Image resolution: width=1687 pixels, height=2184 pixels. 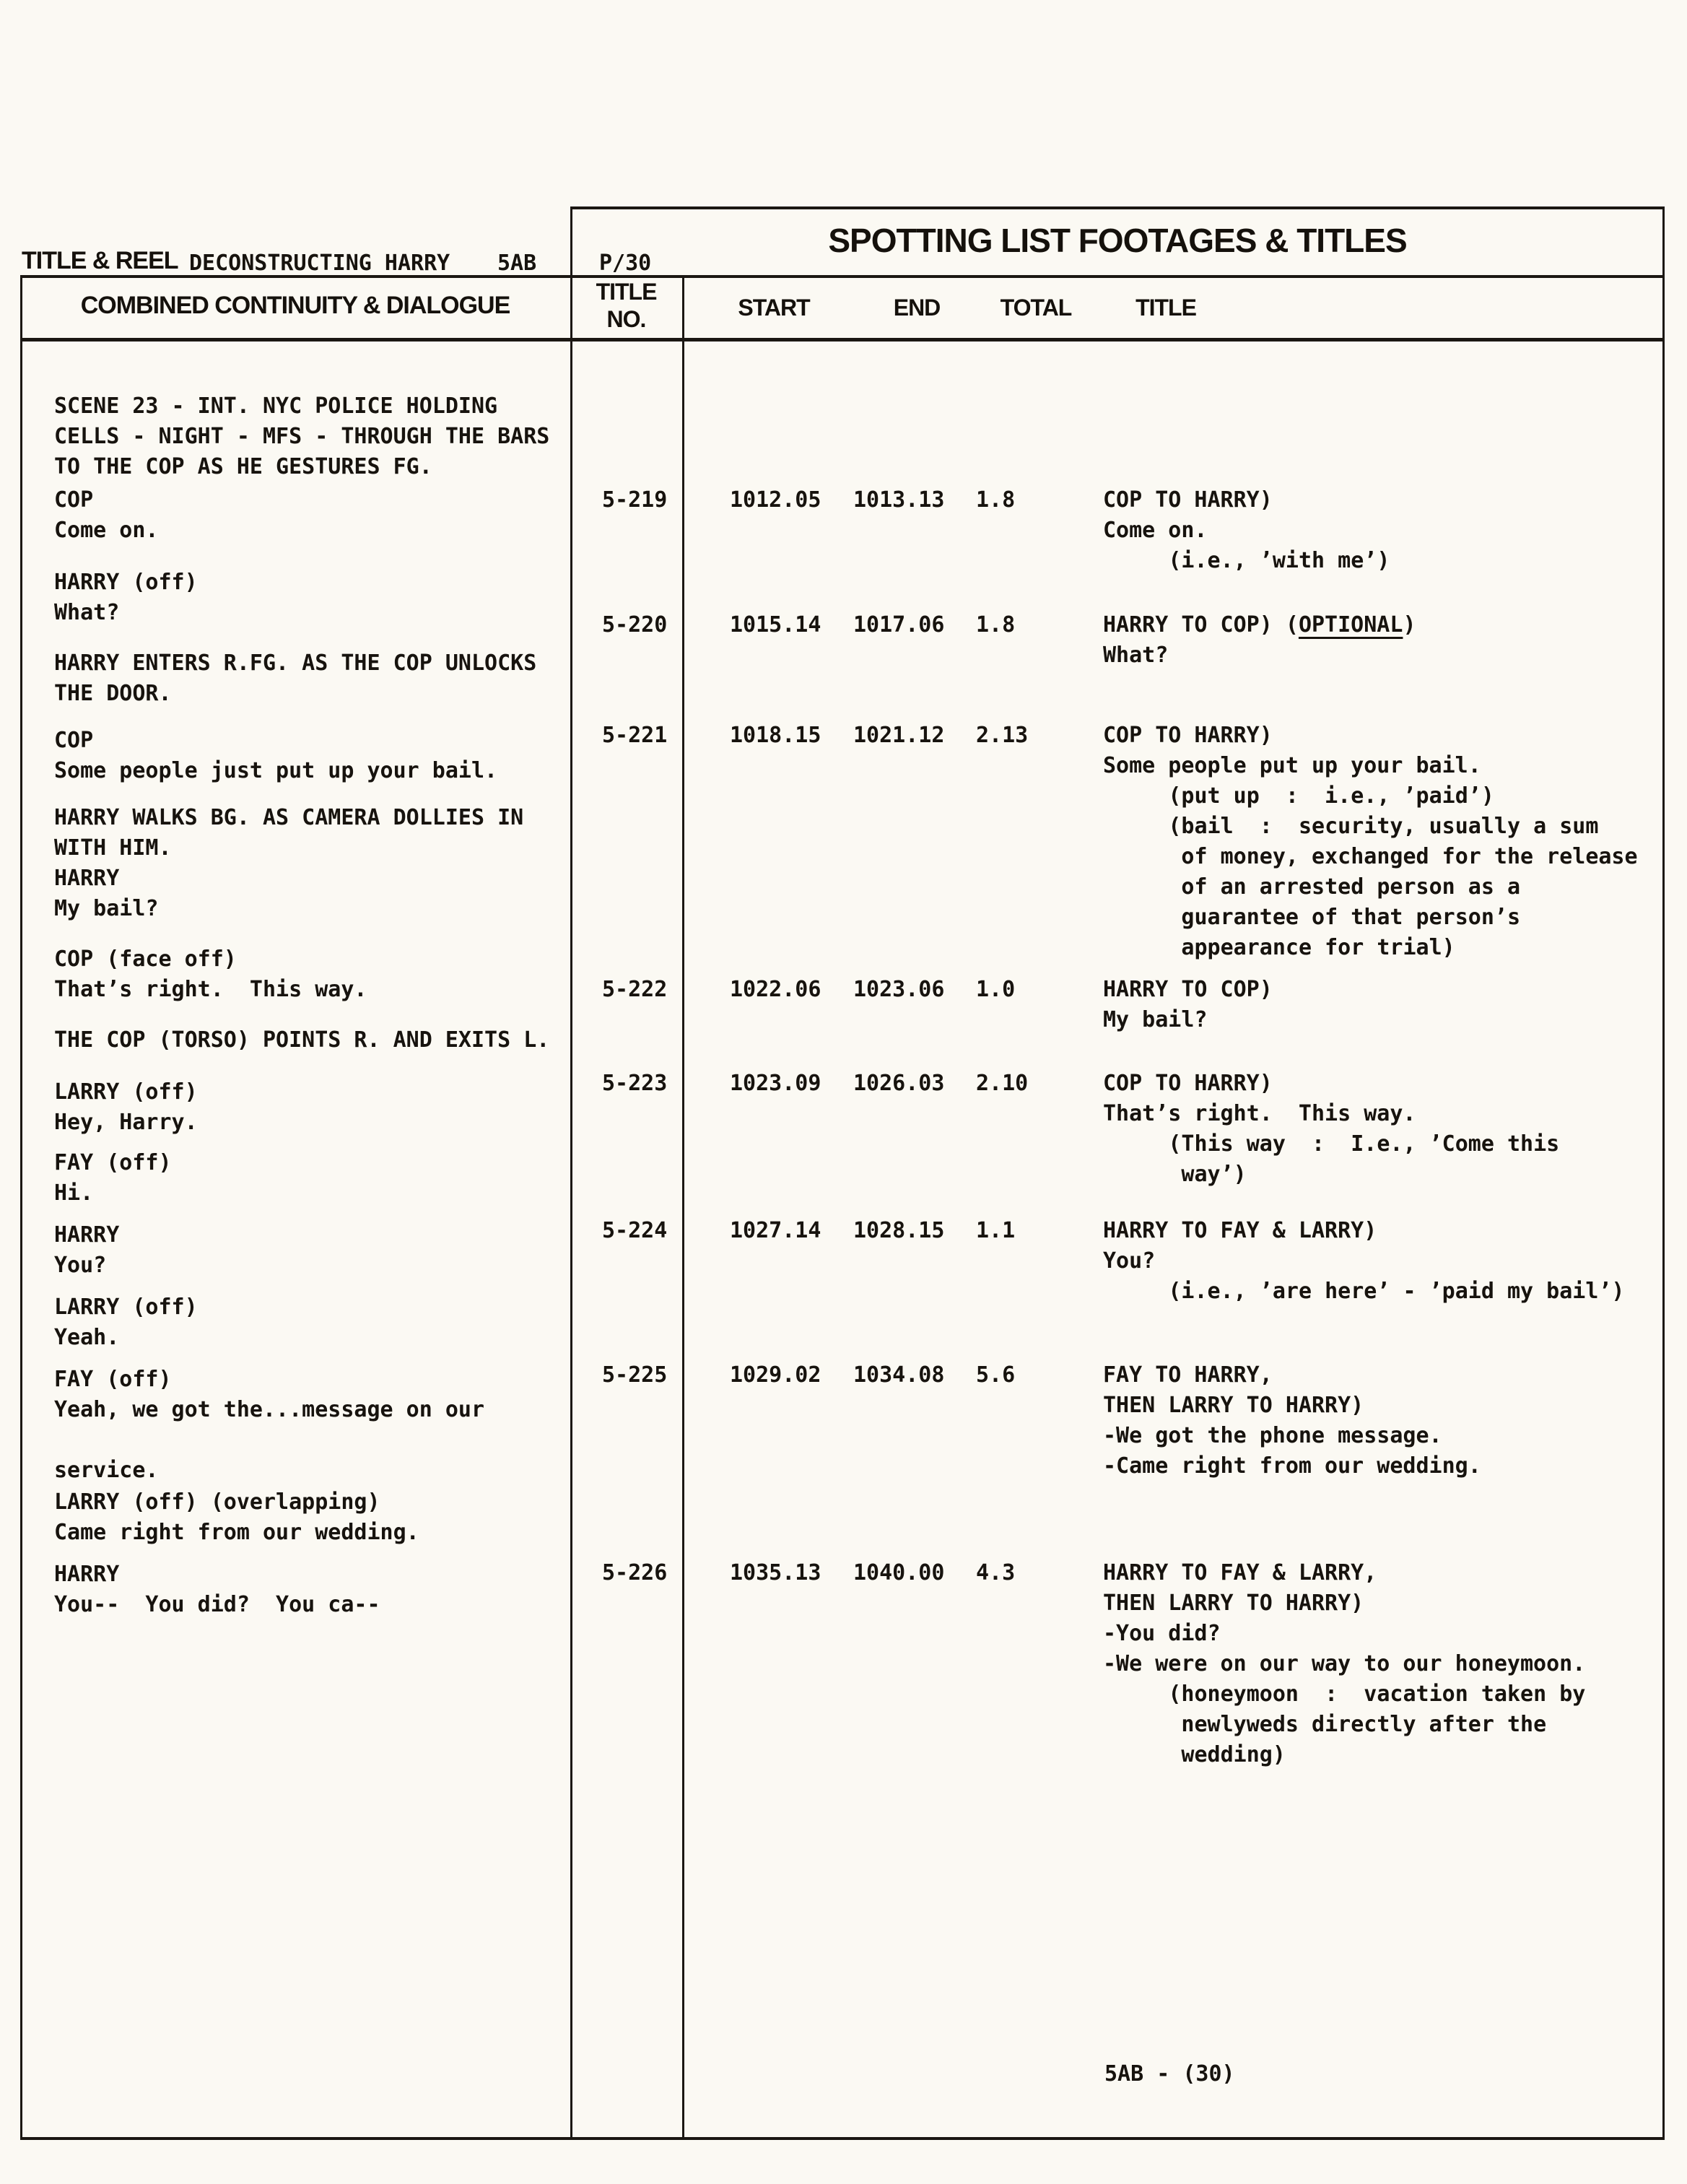 What do you see at coordinates (635, 500) in the screenshot?
I see `cue-number: 5-219` at bounding box center [635, 500].